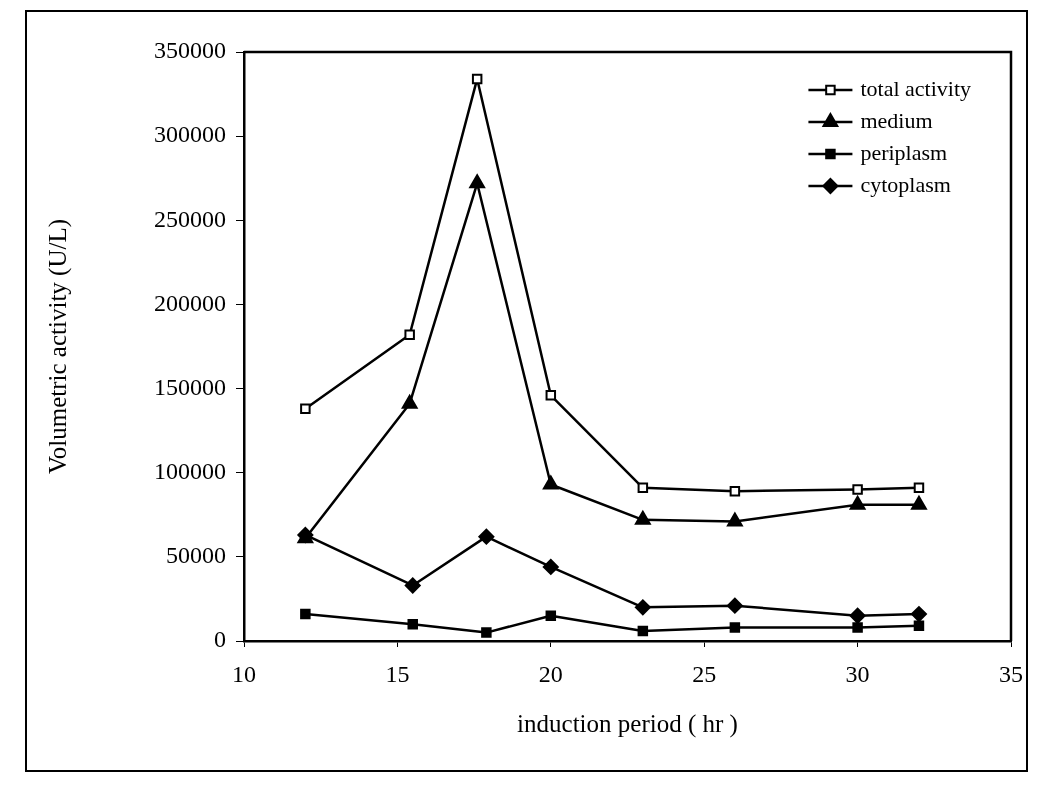 Image resolution: width=1044 pixels, height=794 pixels. What do you see at coordinates (196, 555) in the screenshot?
I see `y-tick-label: 50000` at bounding box center [196, 555].